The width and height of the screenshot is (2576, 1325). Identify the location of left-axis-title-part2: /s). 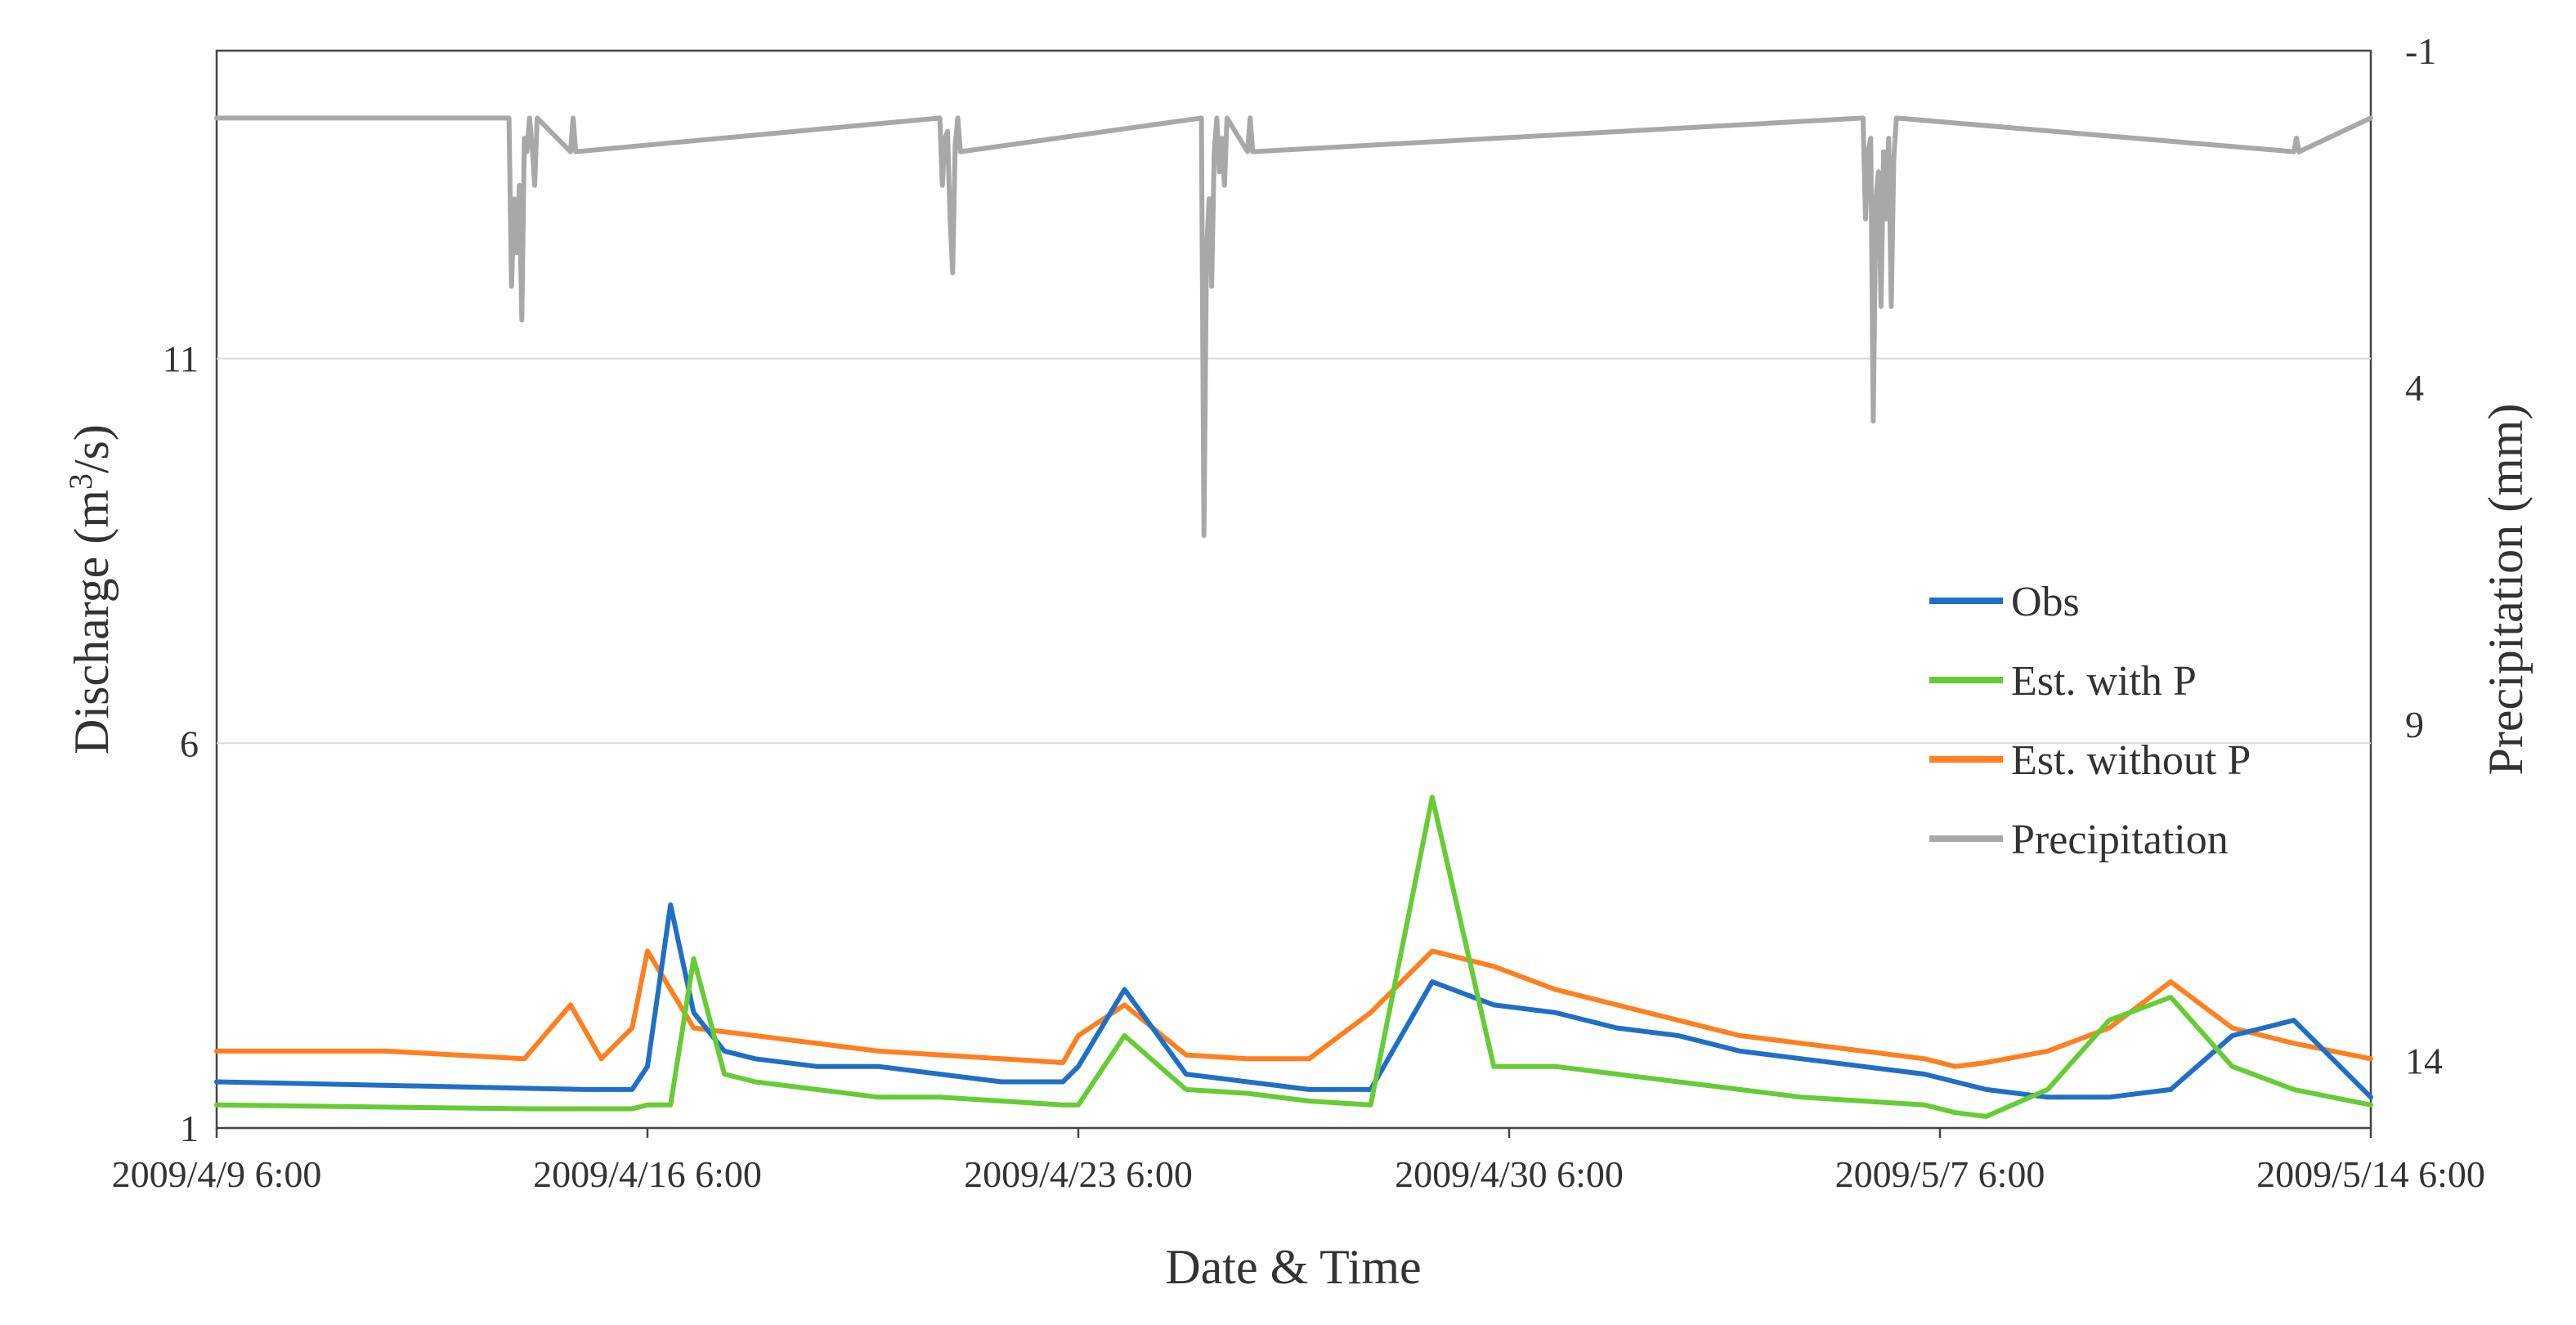
(92, 448).